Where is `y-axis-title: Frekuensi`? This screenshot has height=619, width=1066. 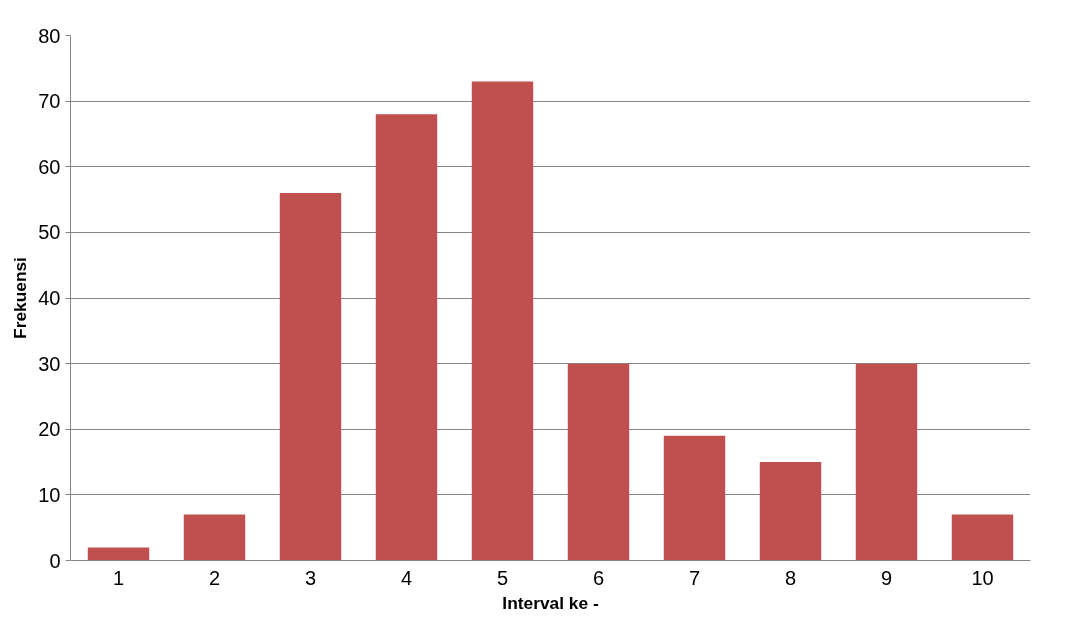 y-axis-title: Frekuensi is located at coordinates (20, 298).